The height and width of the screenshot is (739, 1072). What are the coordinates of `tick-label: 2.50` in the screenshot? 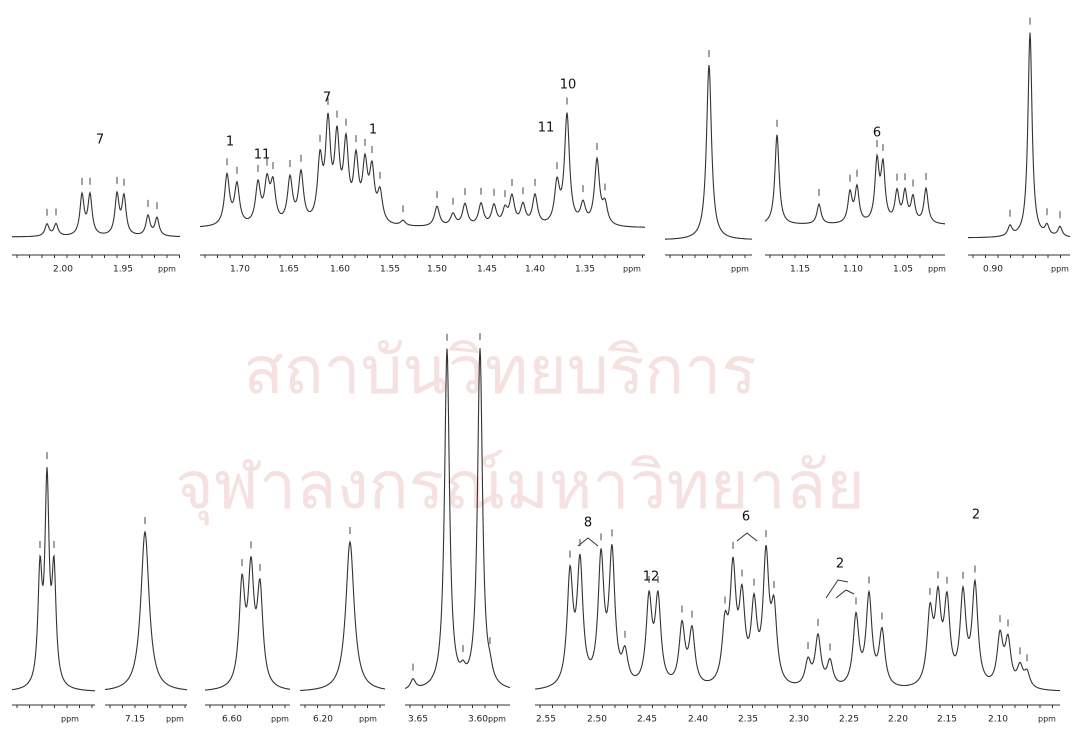 It's located at (597, 720).